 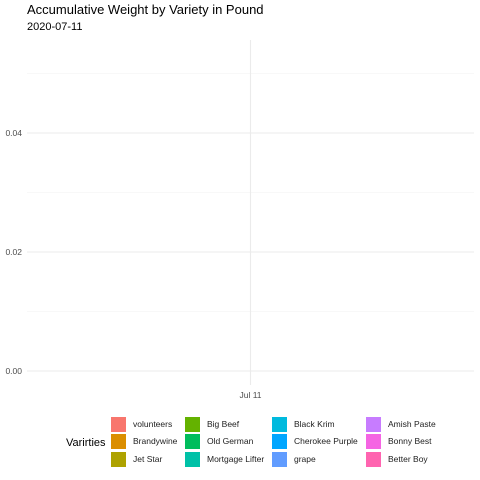 I want to click on legend-label: Amish Paste, so click(x=412, y=424).